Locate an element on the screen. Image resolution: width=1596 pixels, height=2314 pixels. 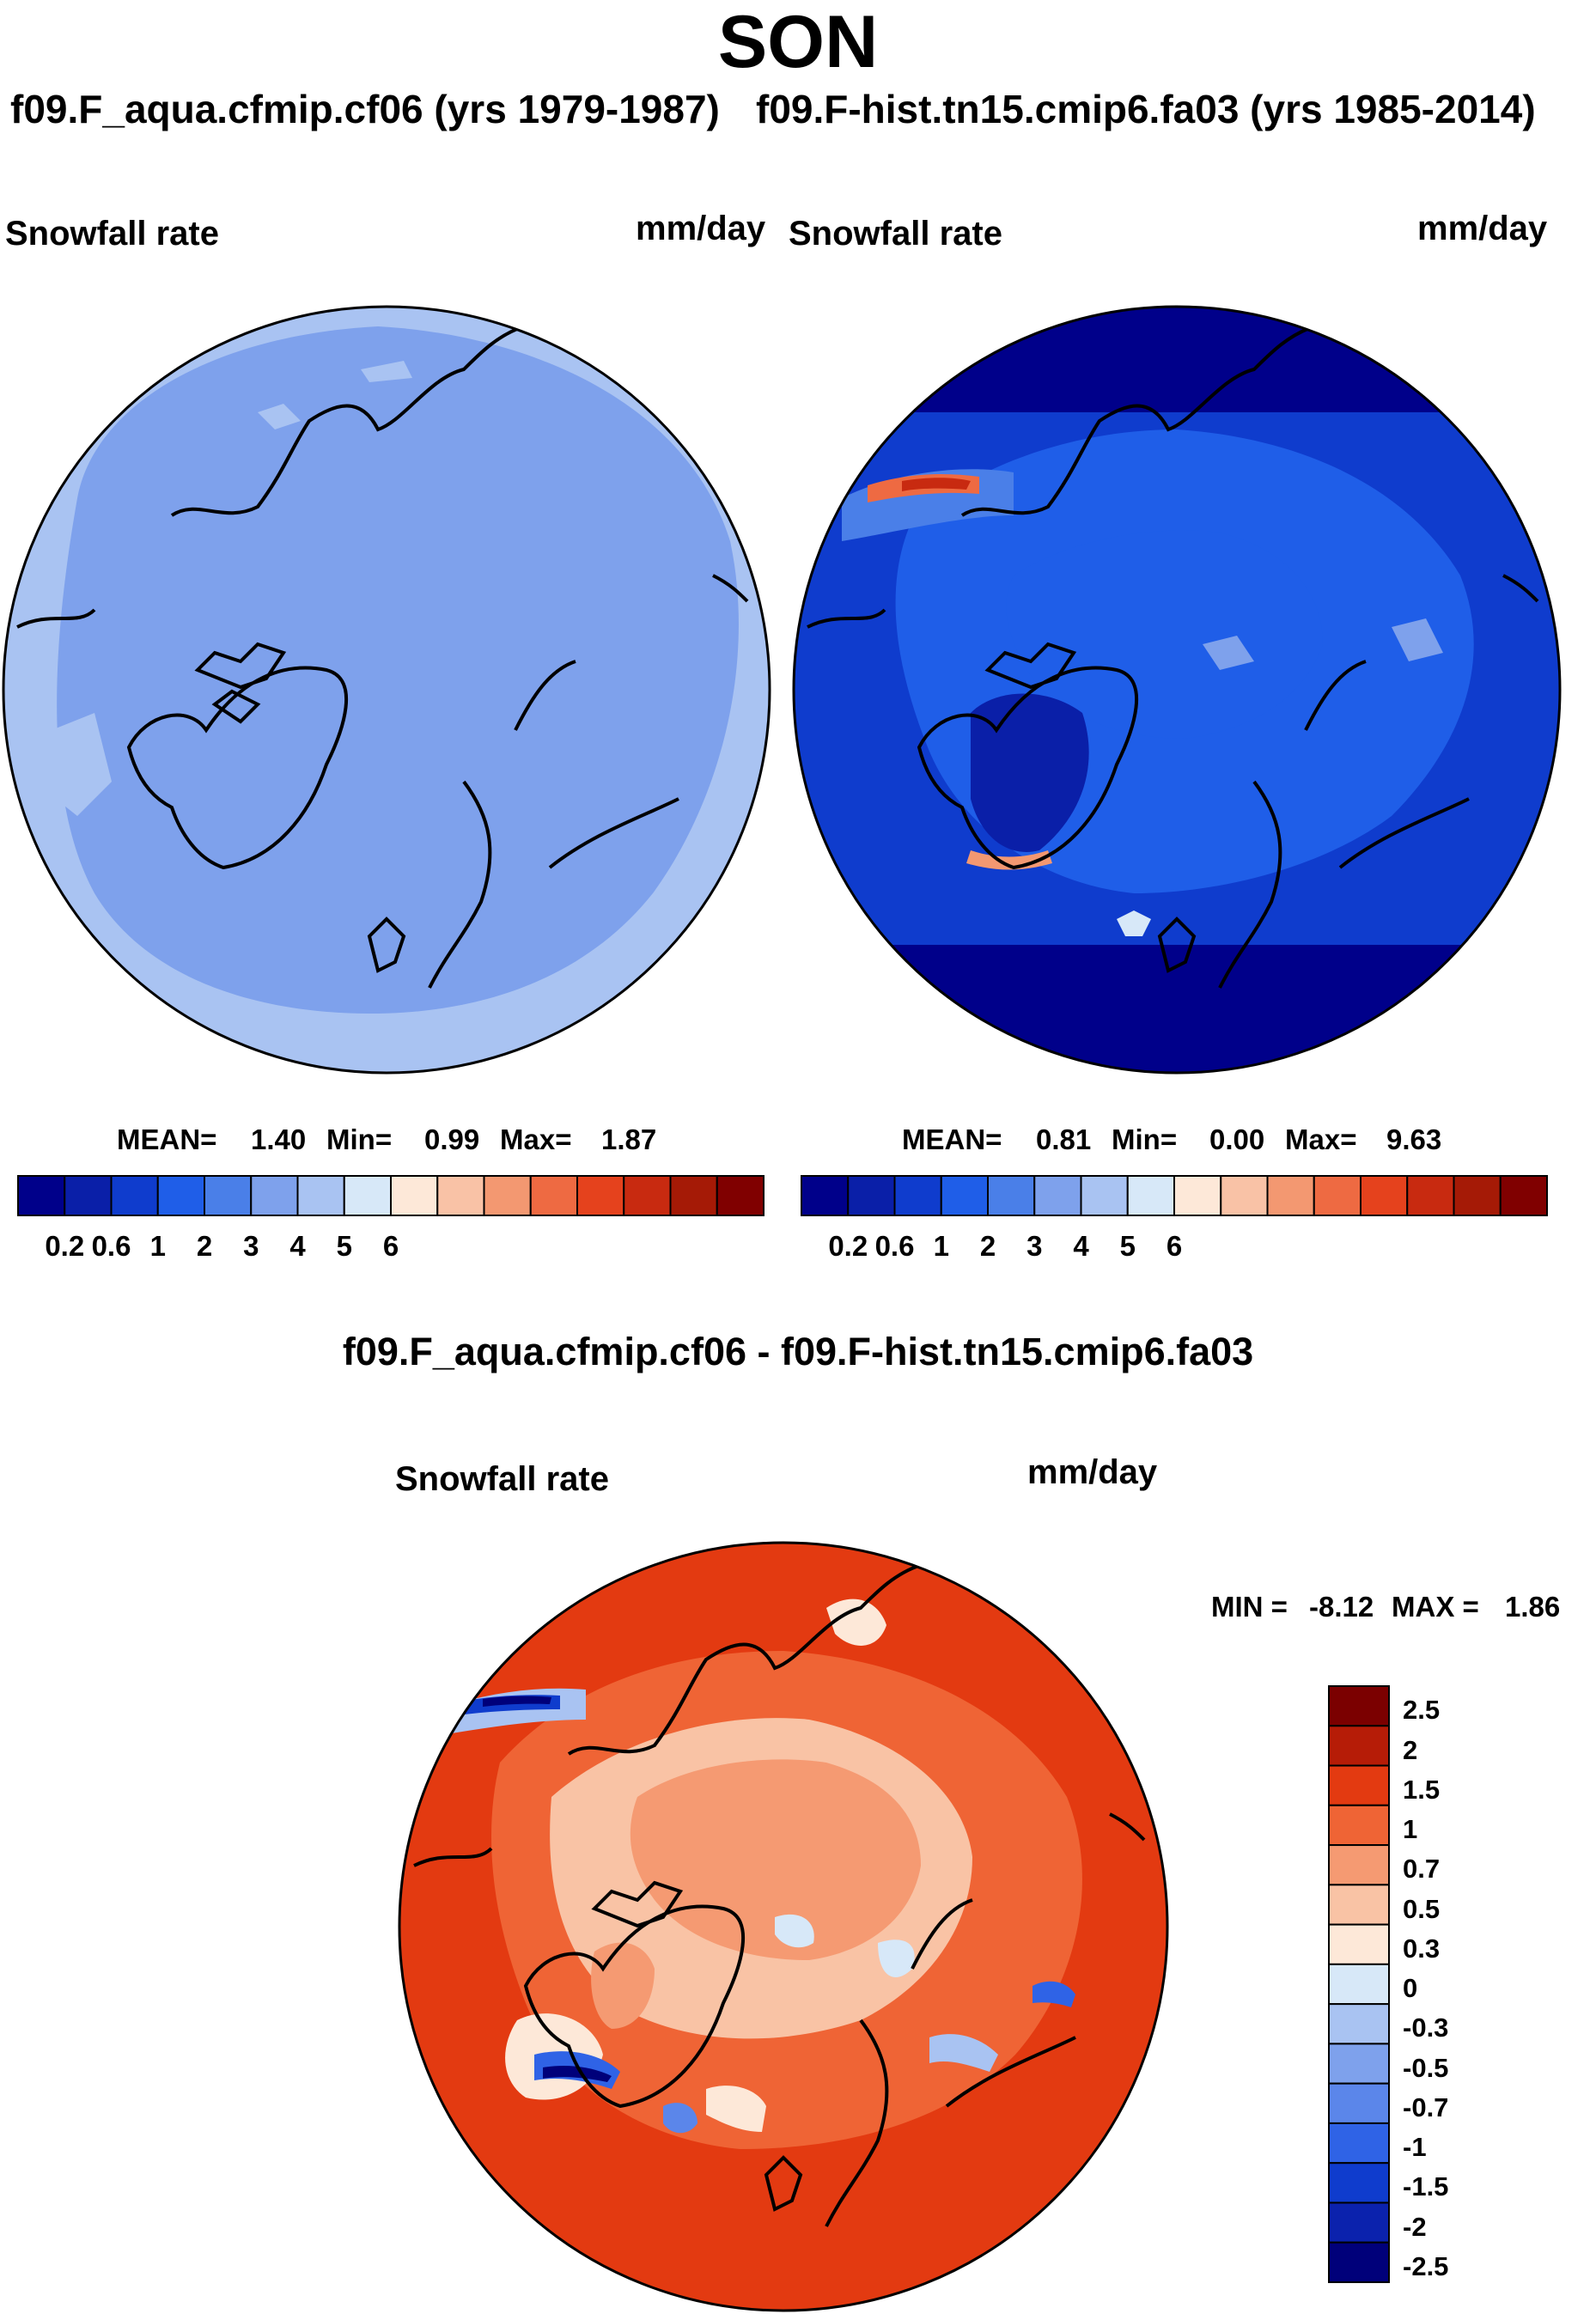
diff-min-value: -8.12 is located at coordinates (1341, 1607).